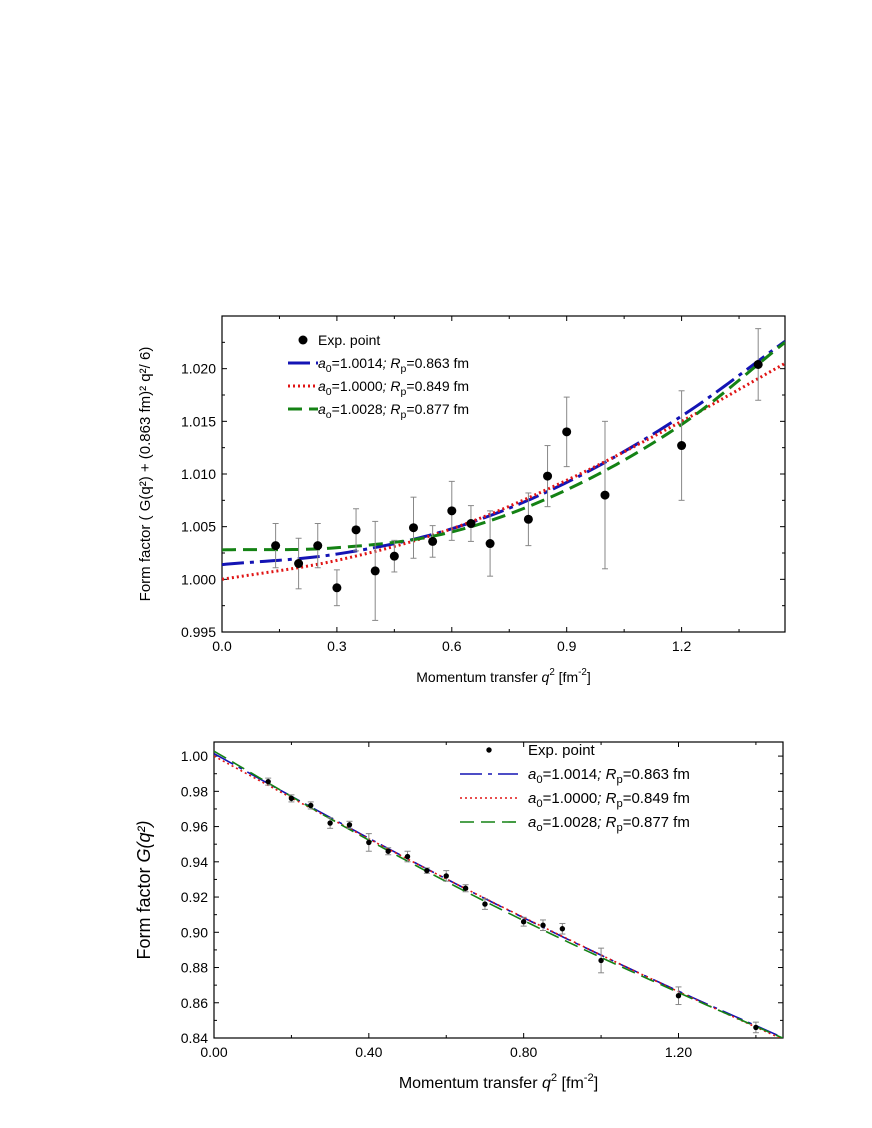  Describe the element at coordinates (682, 646) in the screenshot. I see `x-tick-label: 1.2` at that location.